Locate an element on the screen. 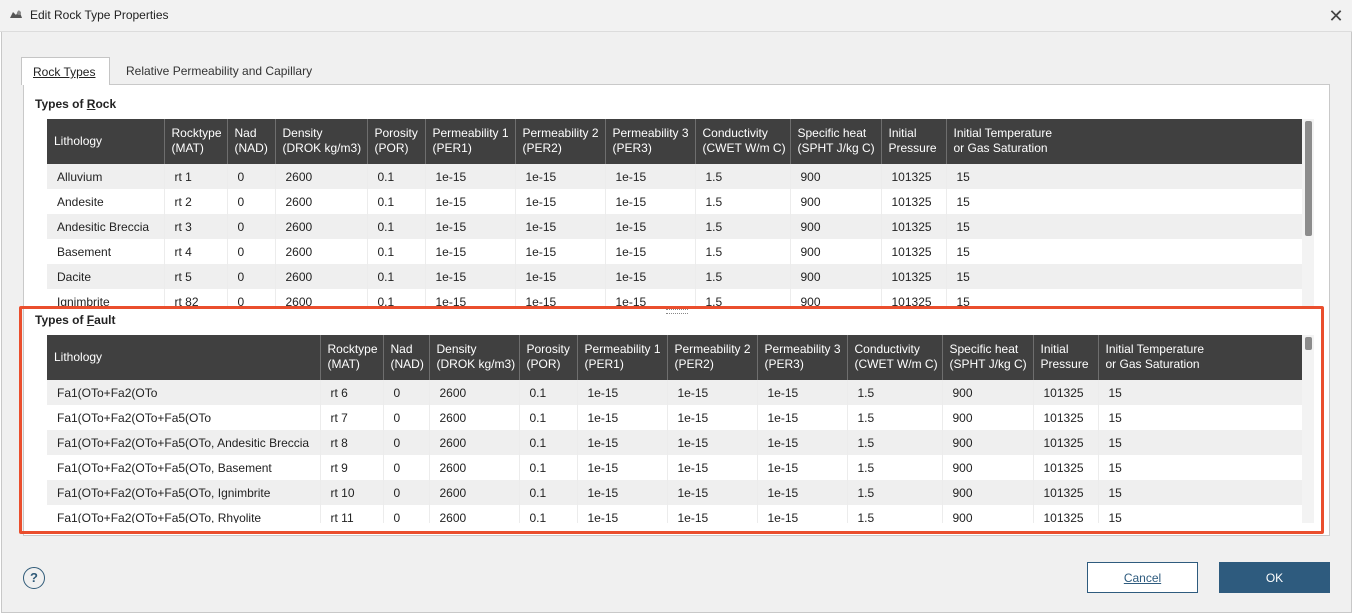 The height and width of the screenshot is (614, 1352). cell-rocktype: rt 4 is located at coordinates (196, 251).